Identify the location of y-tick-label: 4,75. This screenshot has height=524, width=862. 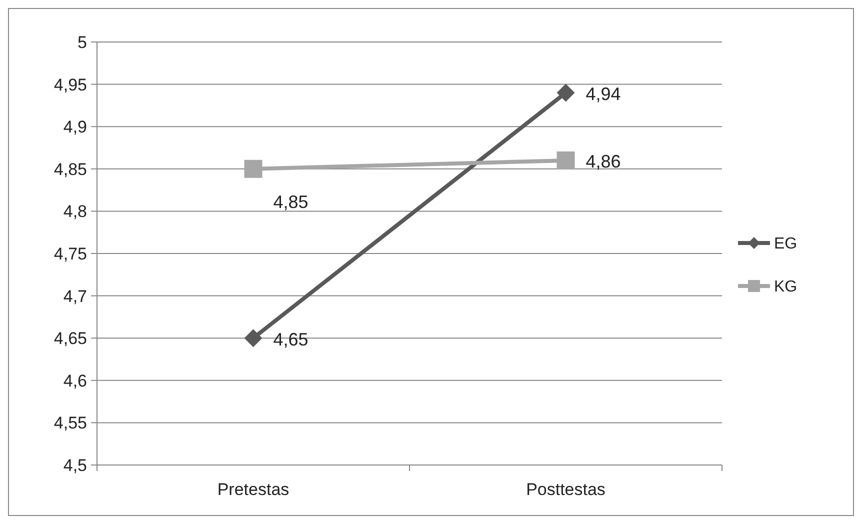
(70, 254).